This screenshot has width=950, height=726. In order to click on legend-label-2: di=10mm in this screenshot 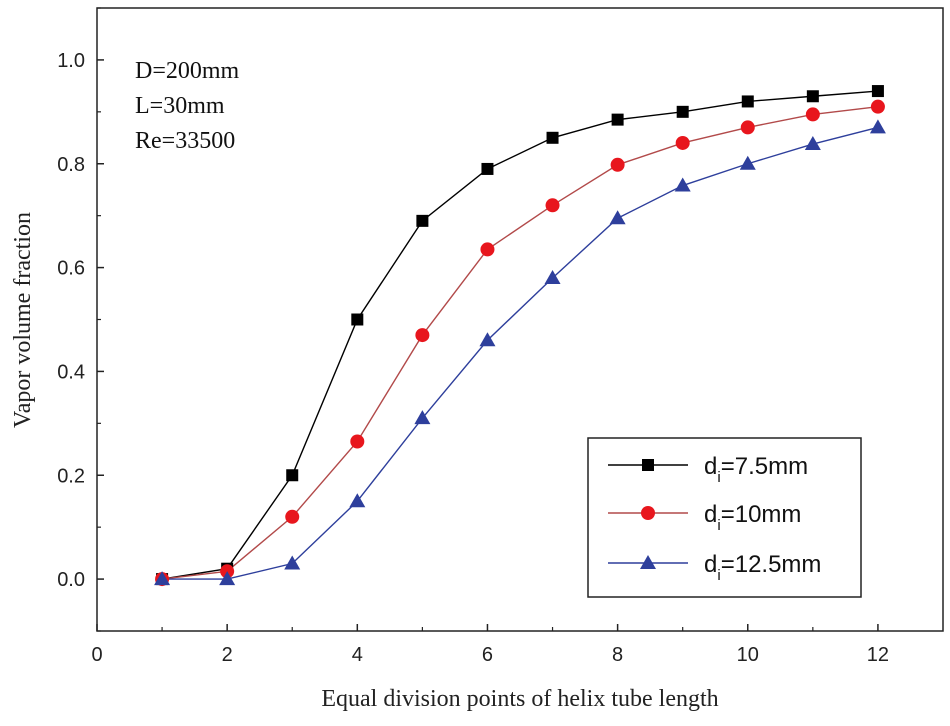, I will do `click(752, 517)`.